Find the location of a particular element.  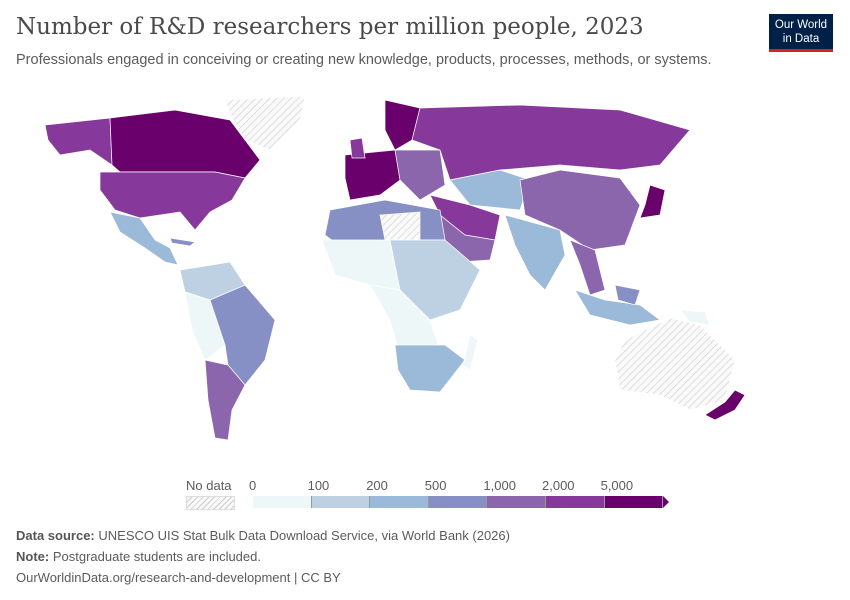

region-india is located at coordinates (535, 252).